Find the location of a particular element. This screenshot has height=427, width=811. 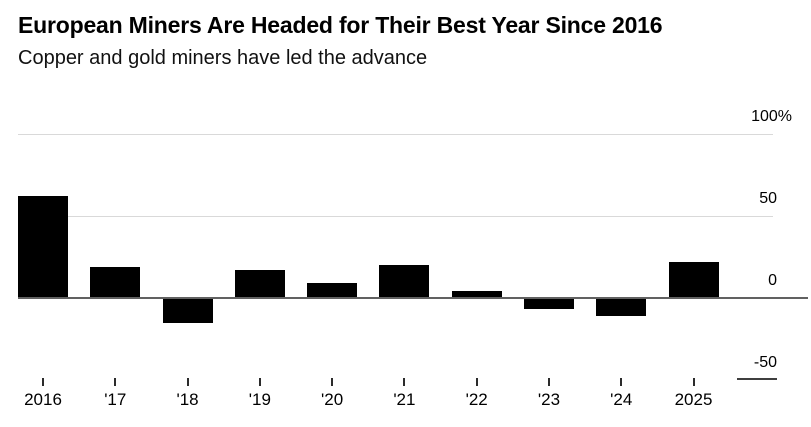

x-axis-label: '20 is located at coordinates (332, 399).